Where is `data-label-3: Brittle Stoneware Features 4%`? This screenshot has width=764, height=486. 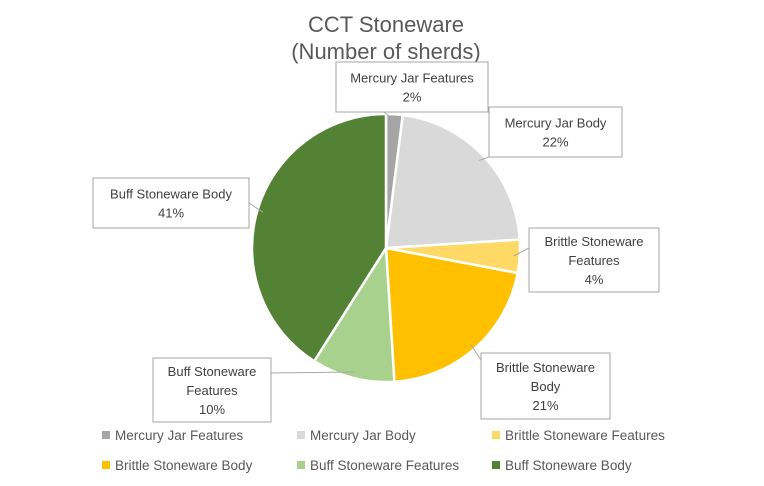
data-label-3: Brittle Stoneware Features 4% is located at coordinates (594, 260).